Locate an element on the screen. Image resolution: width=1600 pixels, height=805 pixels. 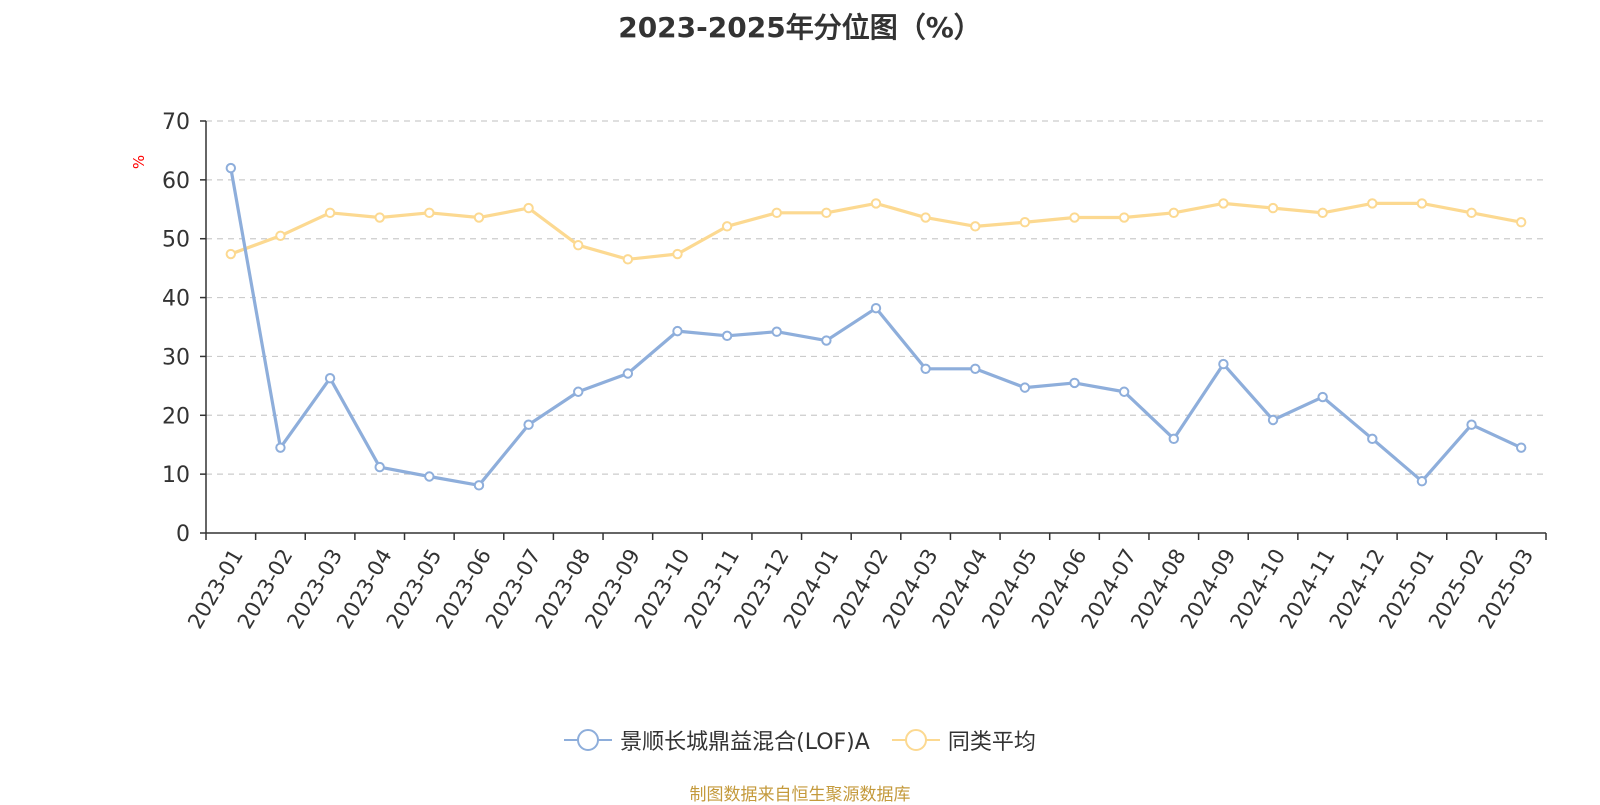
y-tick-label: 50 is located at coordinates (176, 240).